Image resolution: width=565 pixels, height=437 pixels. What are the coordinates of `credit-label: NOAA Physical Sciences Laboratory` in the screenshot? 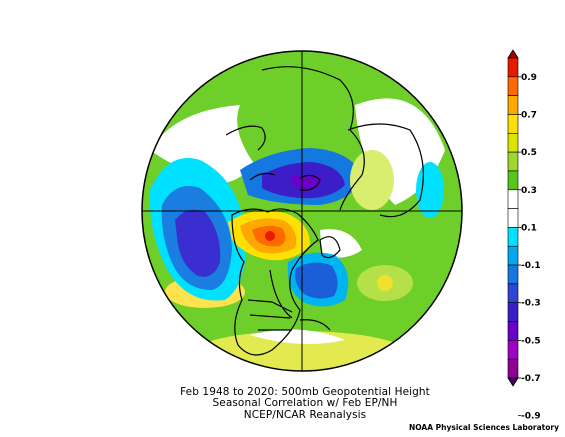 It's located at (483, 427).